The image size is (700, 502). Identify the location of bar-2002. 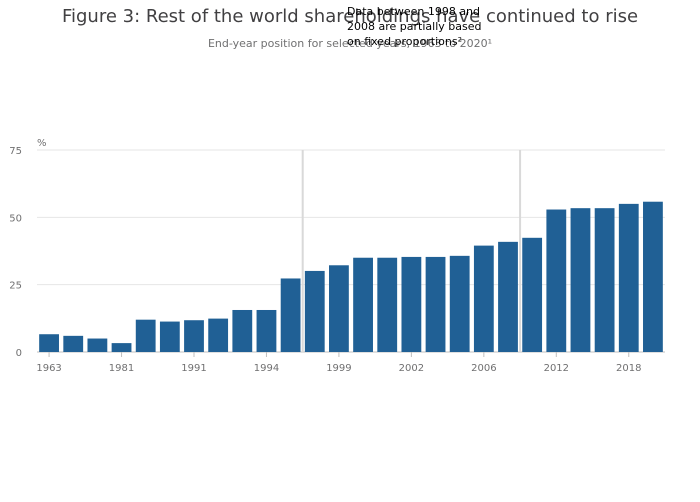
(411, 304).